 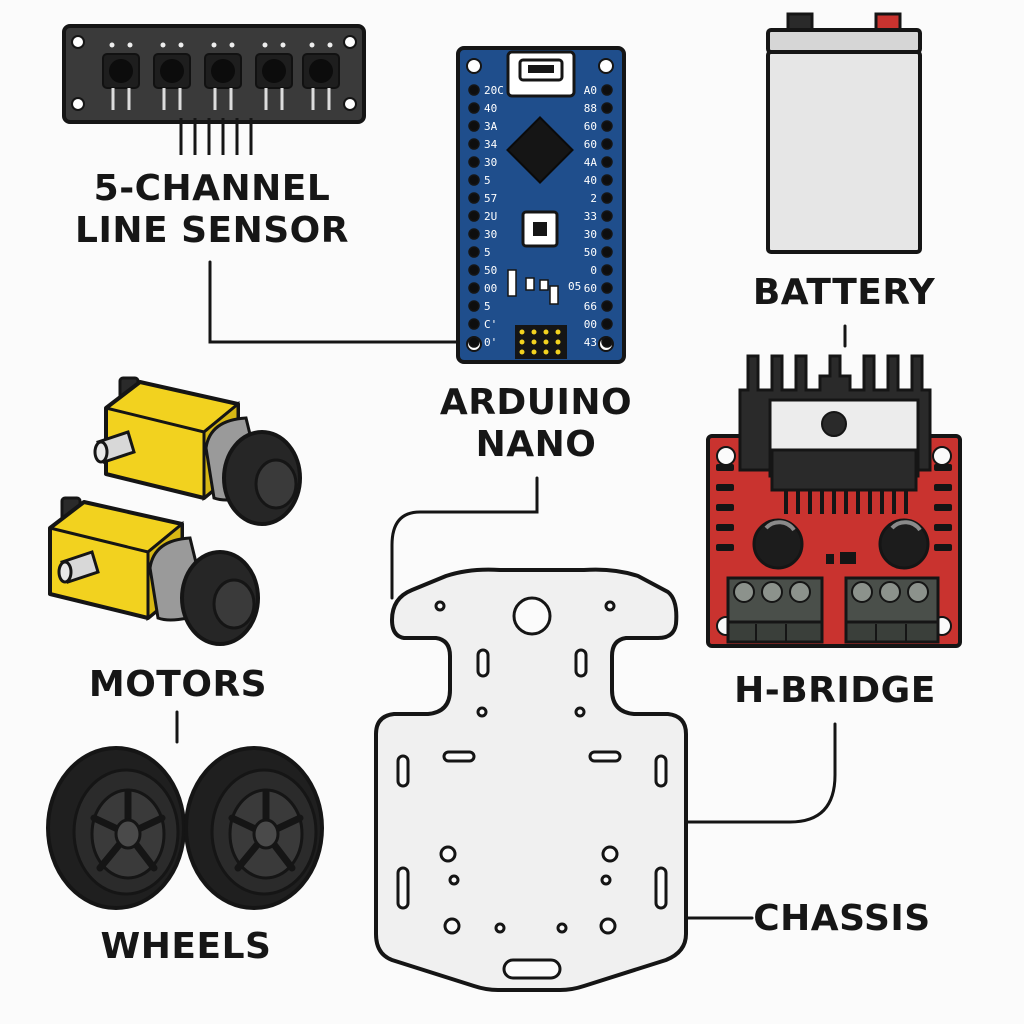 What do you see at coordinates (491, 126) in the screenshot?
I see `nano-pin-label: 3A` at bounding box center [491, 126].